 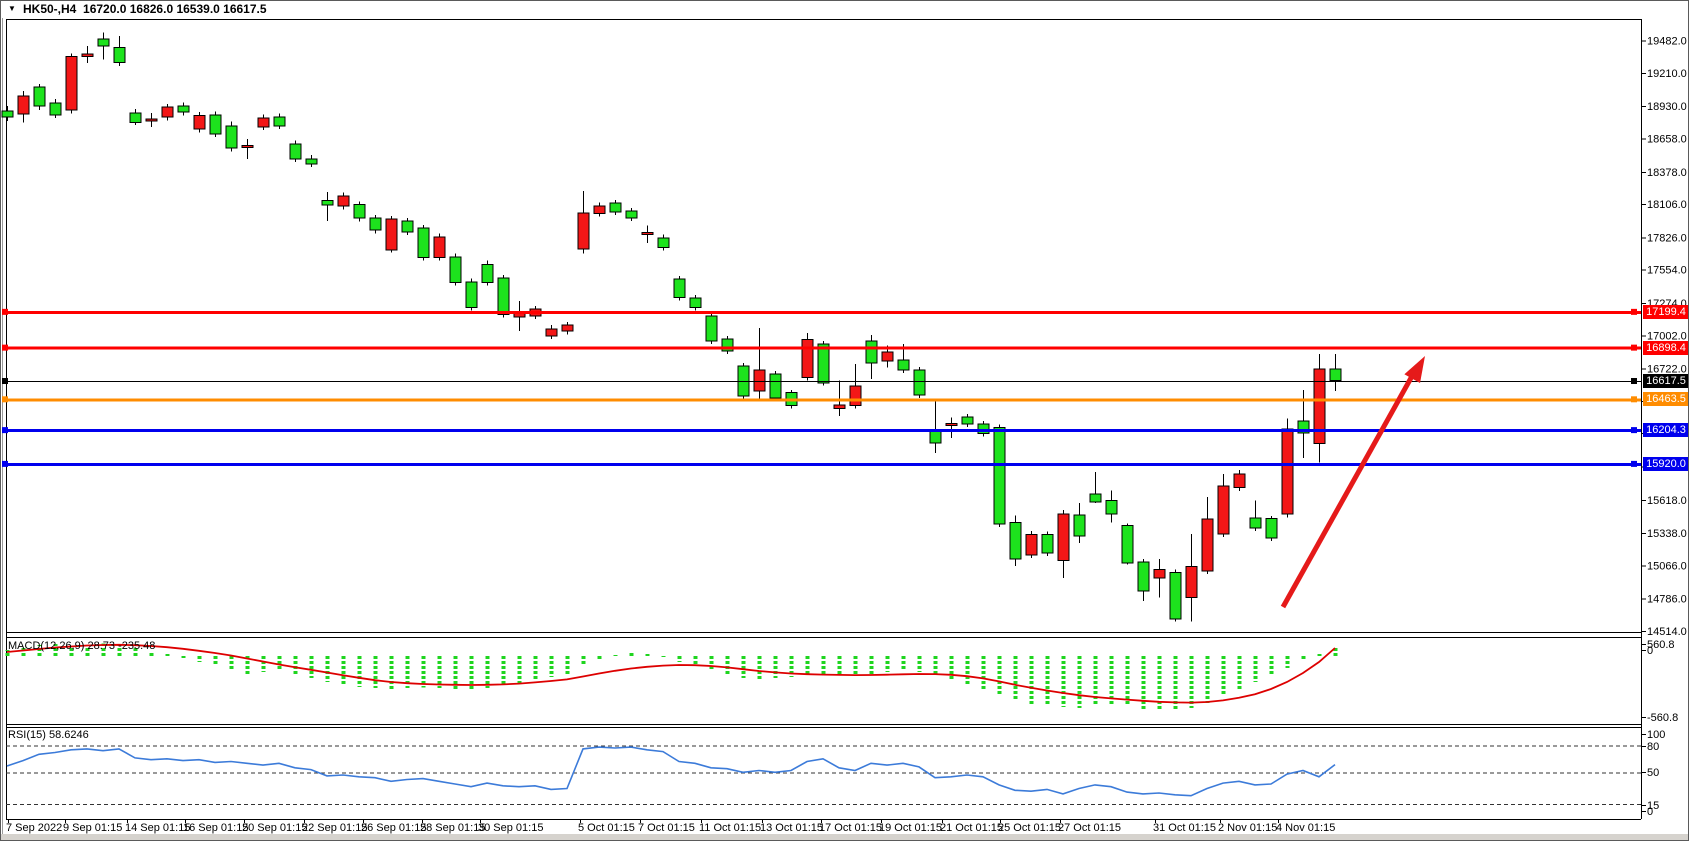 I want to click on support-line-2-right-marker, so click(x=1634, y=463).